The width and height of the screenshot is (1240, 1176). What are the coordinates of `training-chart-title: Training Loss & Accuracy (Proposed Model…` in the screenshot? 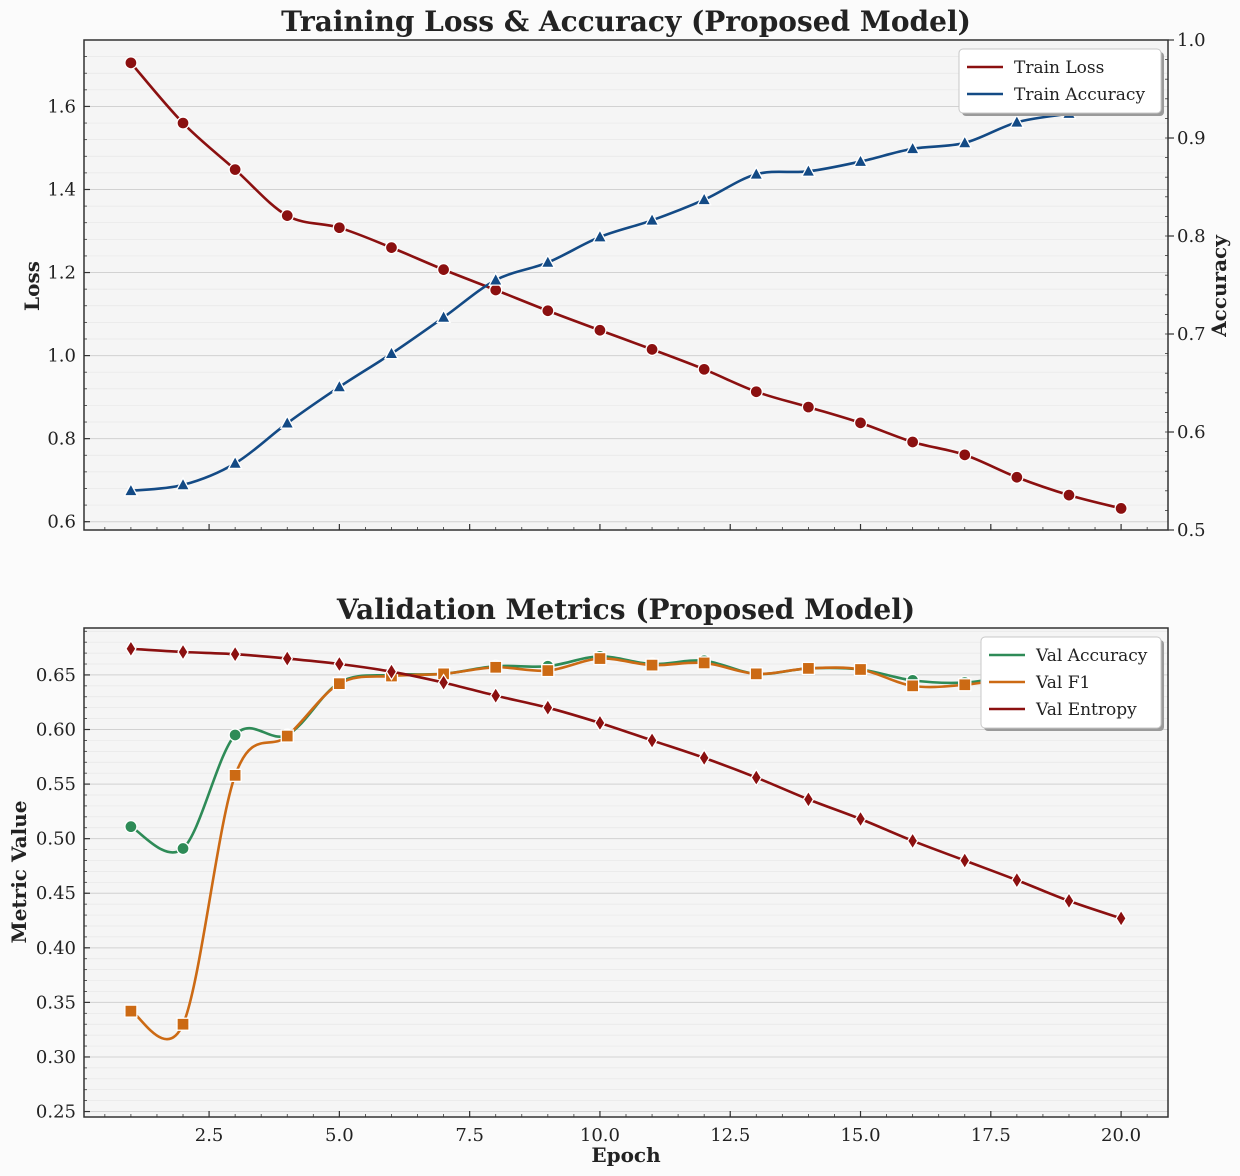 It's located at (626, 21).